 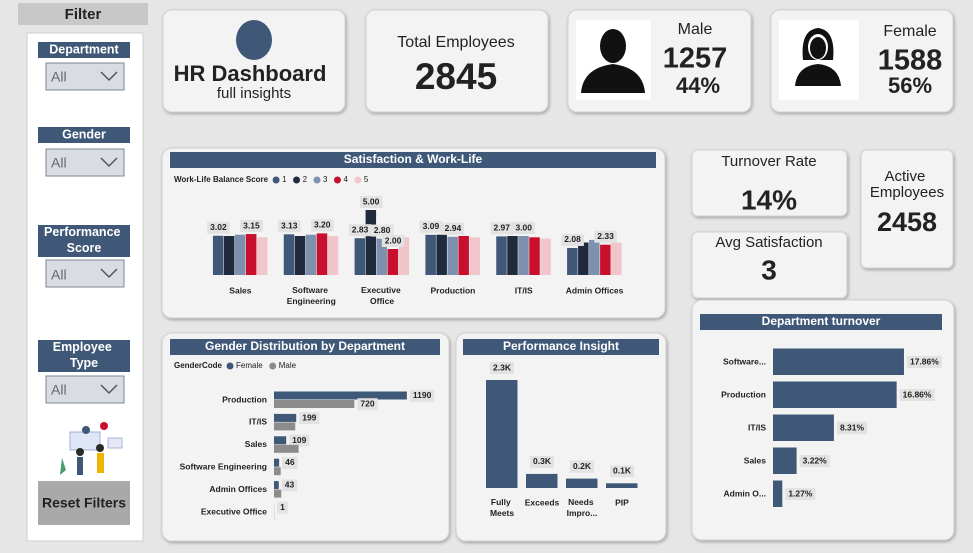 What do you see at coordinates (542, 502) in the screenshot?
I see `x-tick-label: Exceeds` at bounding box center [542, 502].